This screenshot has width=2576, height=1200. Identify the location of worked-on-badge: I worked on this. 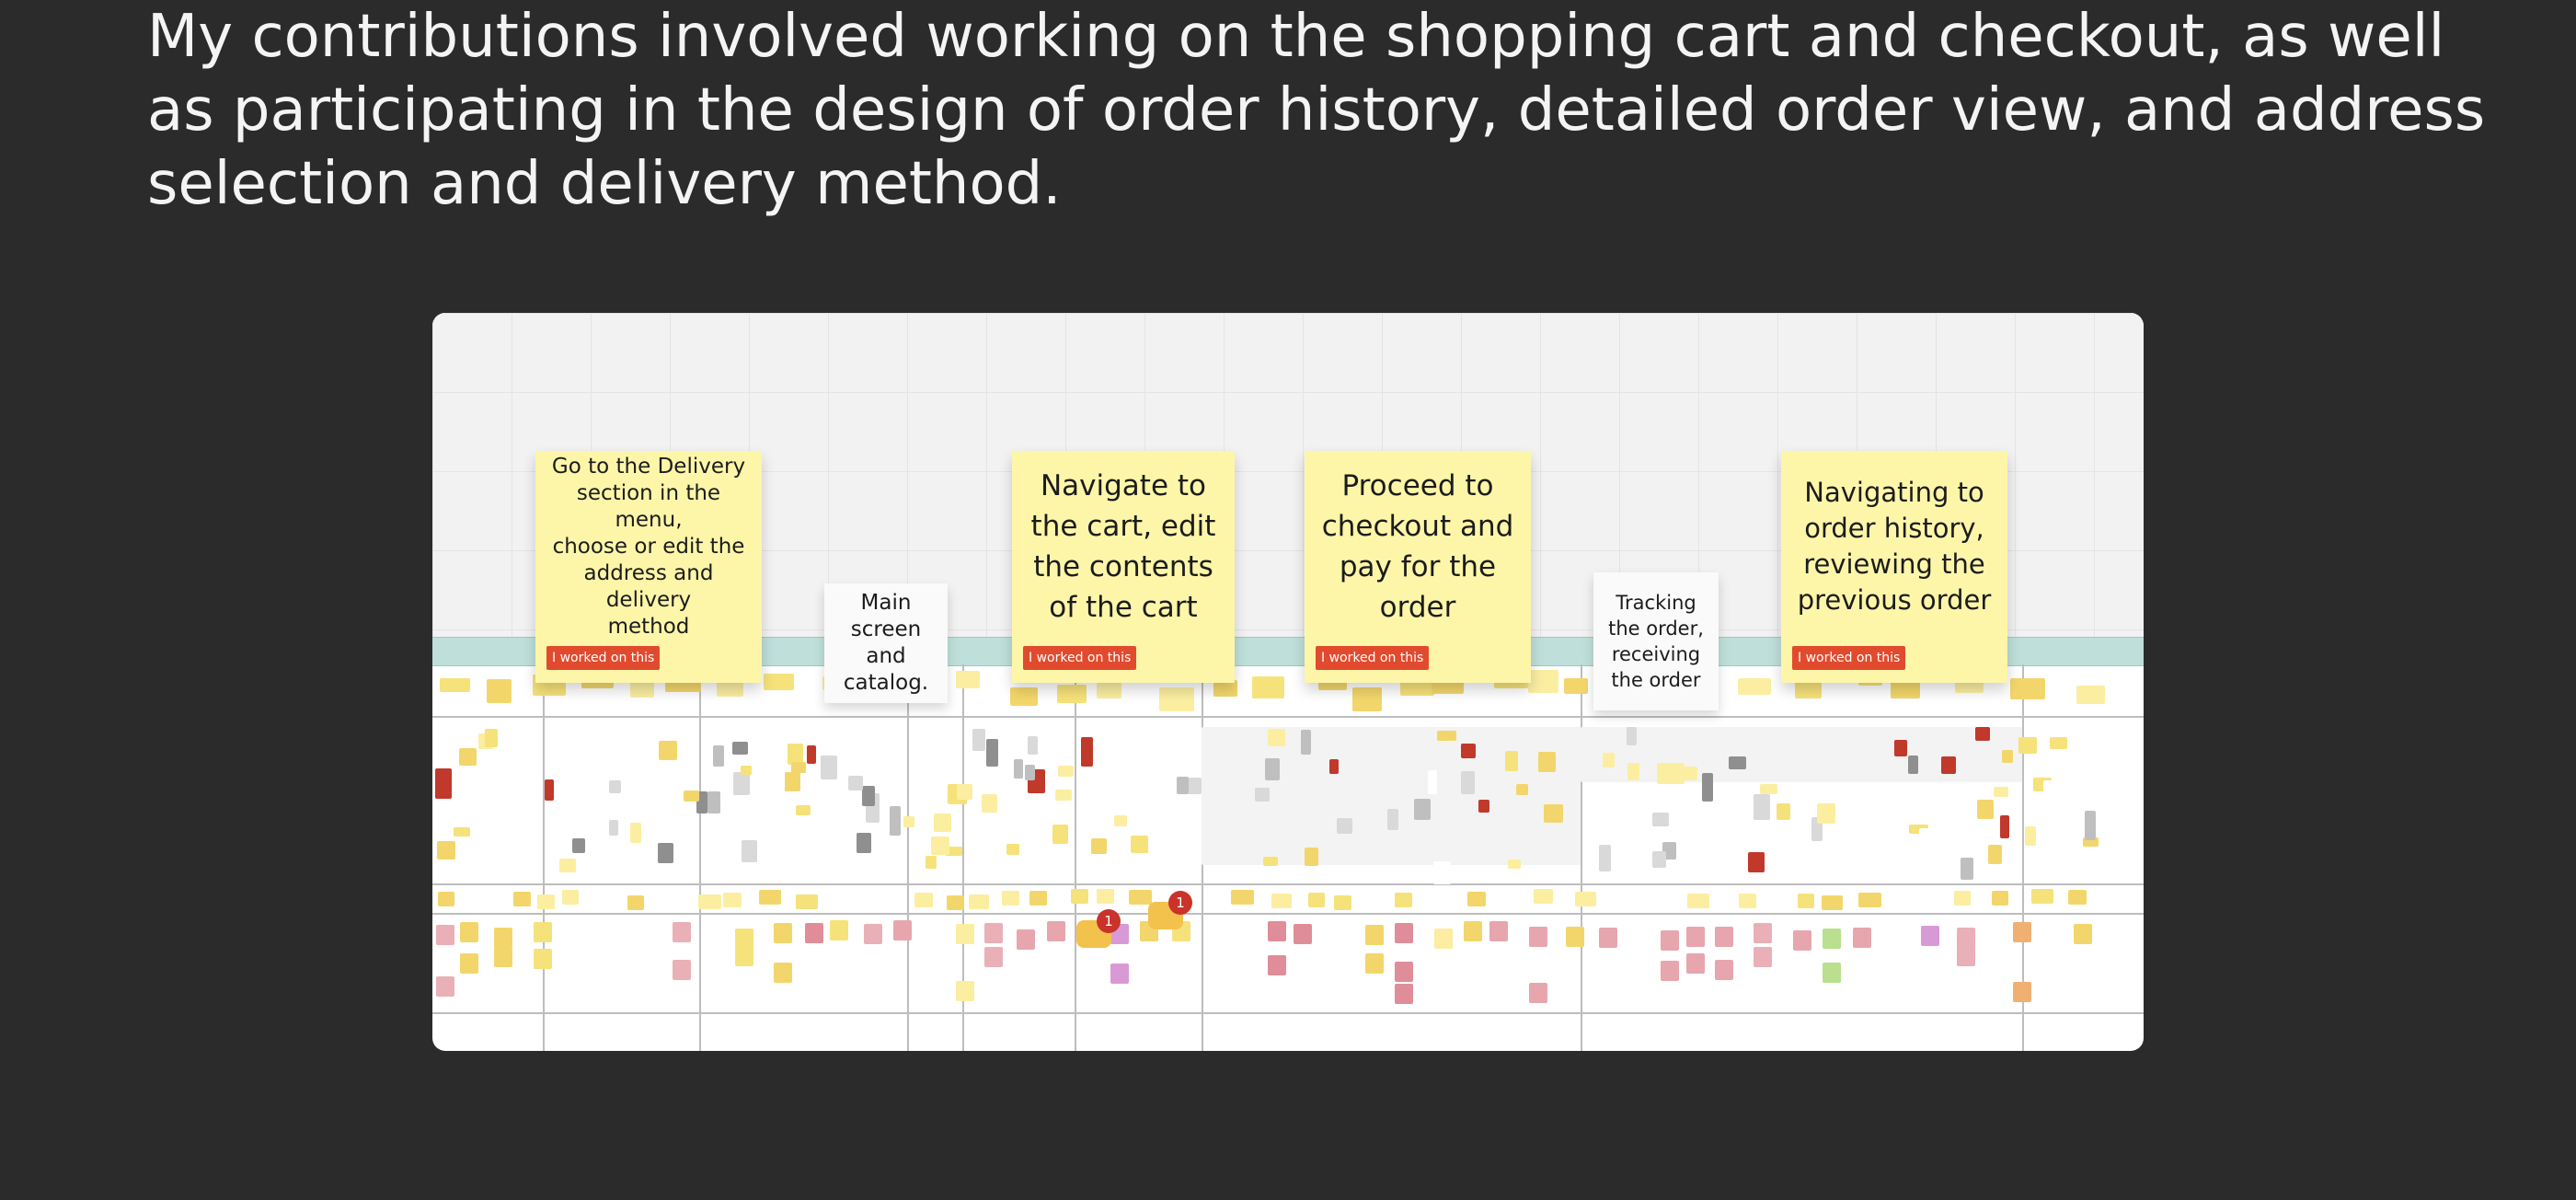
(1849, 658).